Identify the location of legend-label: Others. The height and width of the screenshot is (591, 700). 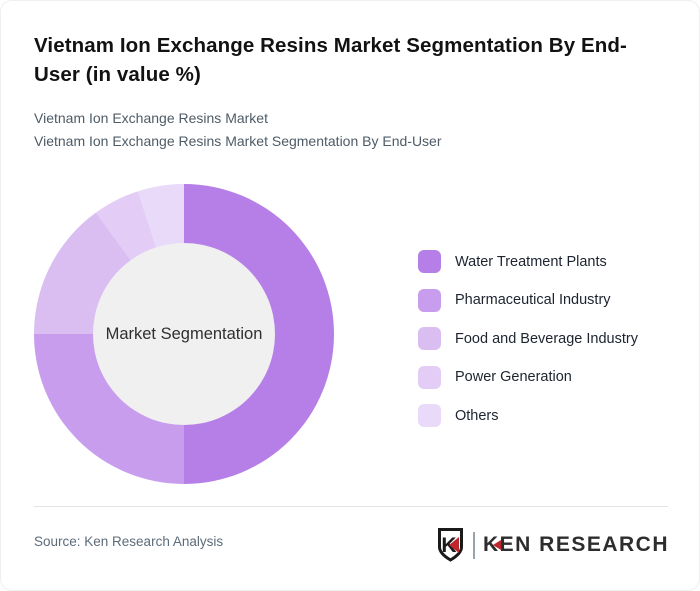
(477, 415).